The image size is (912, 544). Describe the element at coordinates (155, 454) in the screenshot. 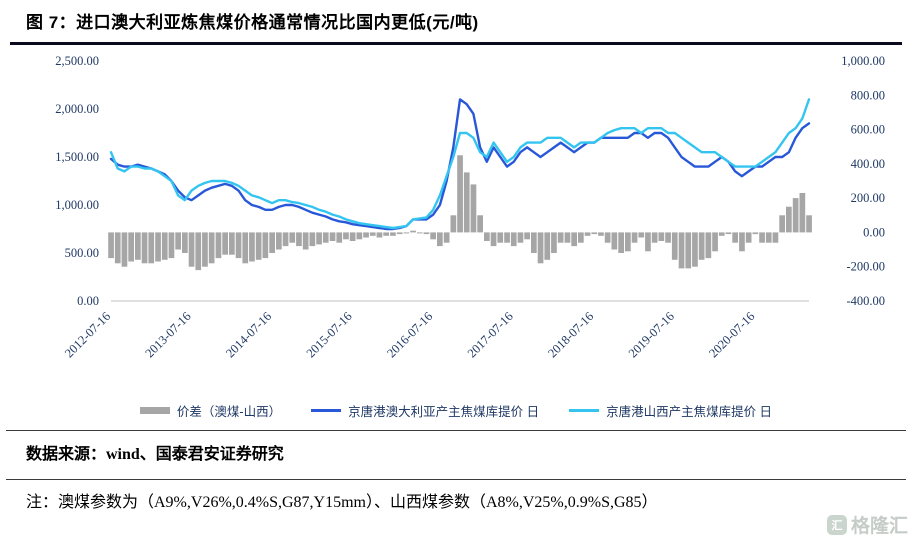

I see `data-source: 数据来源：wind、国泰君安证券研究` at that location.